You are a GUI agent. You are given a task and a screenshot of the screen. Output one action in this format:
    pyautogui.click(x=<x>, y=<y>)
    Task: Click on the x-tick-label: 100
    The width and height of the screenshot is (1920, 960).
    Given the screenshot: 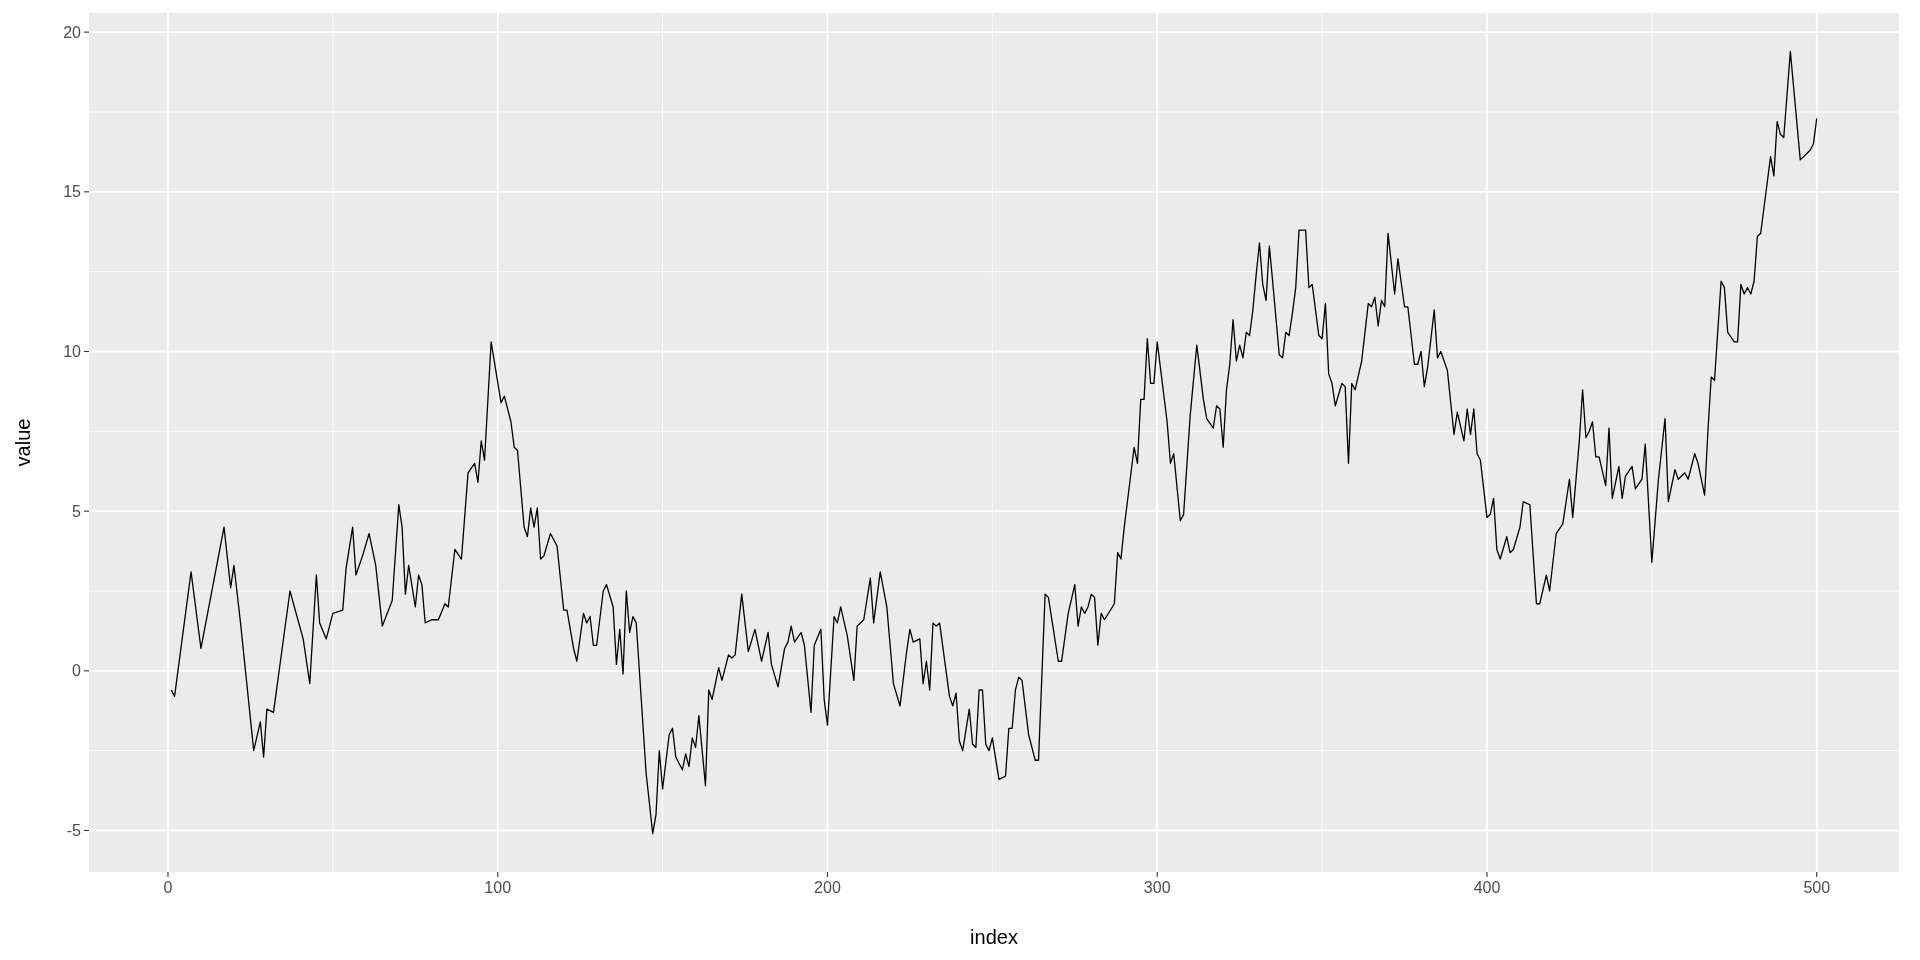 What is the action you would take?
    pyautogui.click(x=498, y=887)
    